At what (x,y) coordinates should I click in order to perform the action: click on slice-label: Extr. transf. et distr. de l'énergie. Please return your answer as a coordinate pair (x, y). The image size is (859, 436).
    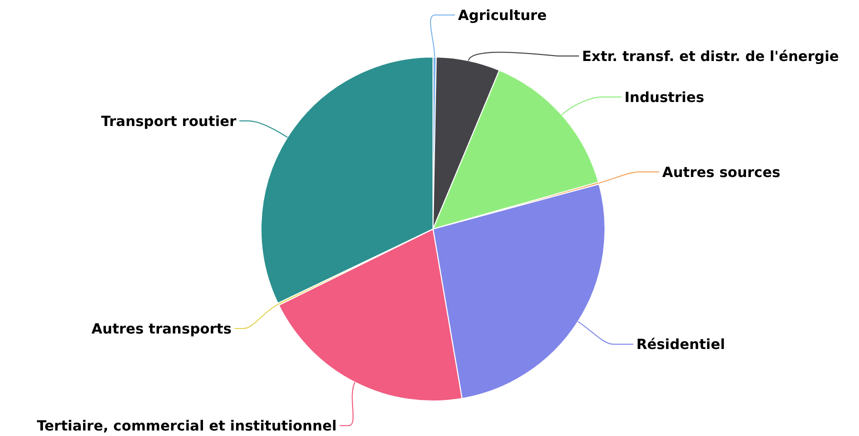
    Looking at the image, I should click on (710, 56).